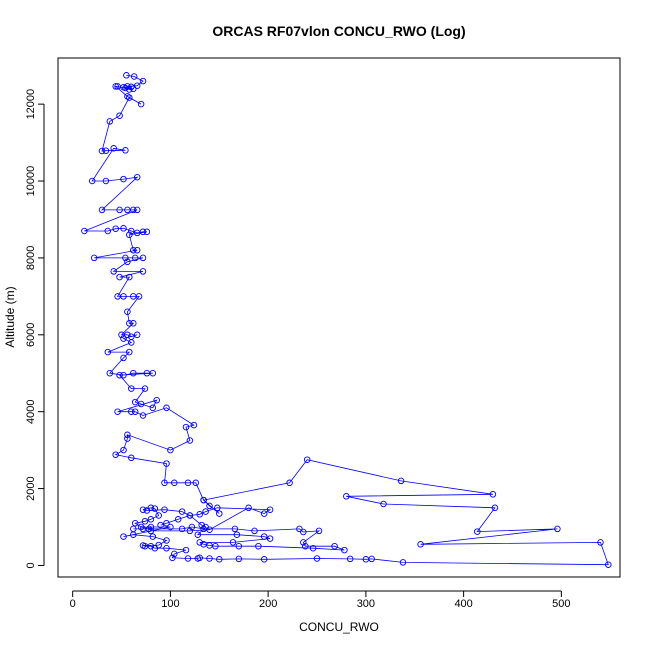 This screenshot has height=650, width=650. What do you see at coordinates (268, 604) in the screenshot?
I see `x-tick-label: 200` at bounding box center [268, 604].